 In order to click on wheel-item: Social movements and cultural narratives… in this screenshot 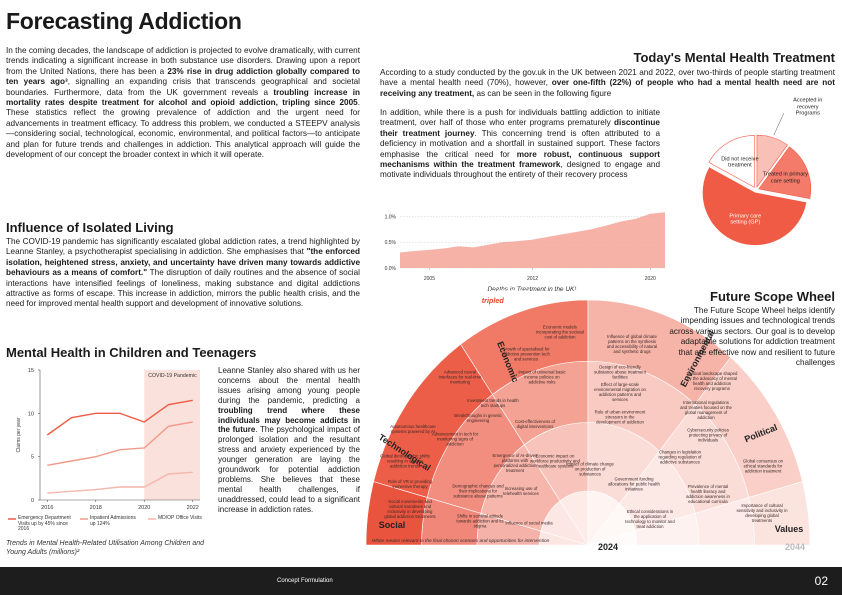, I will do `click(410, 509)`.